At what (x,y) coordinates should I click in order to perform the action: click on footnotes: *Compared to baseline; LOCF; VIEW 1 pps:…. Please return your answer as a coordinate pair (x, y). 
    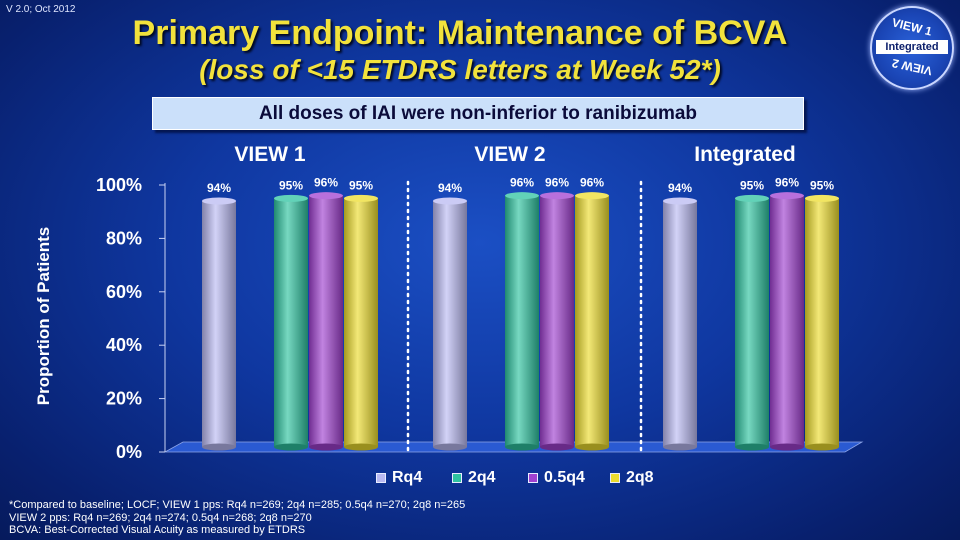
    Looking at the image, I should click on (479, 518).